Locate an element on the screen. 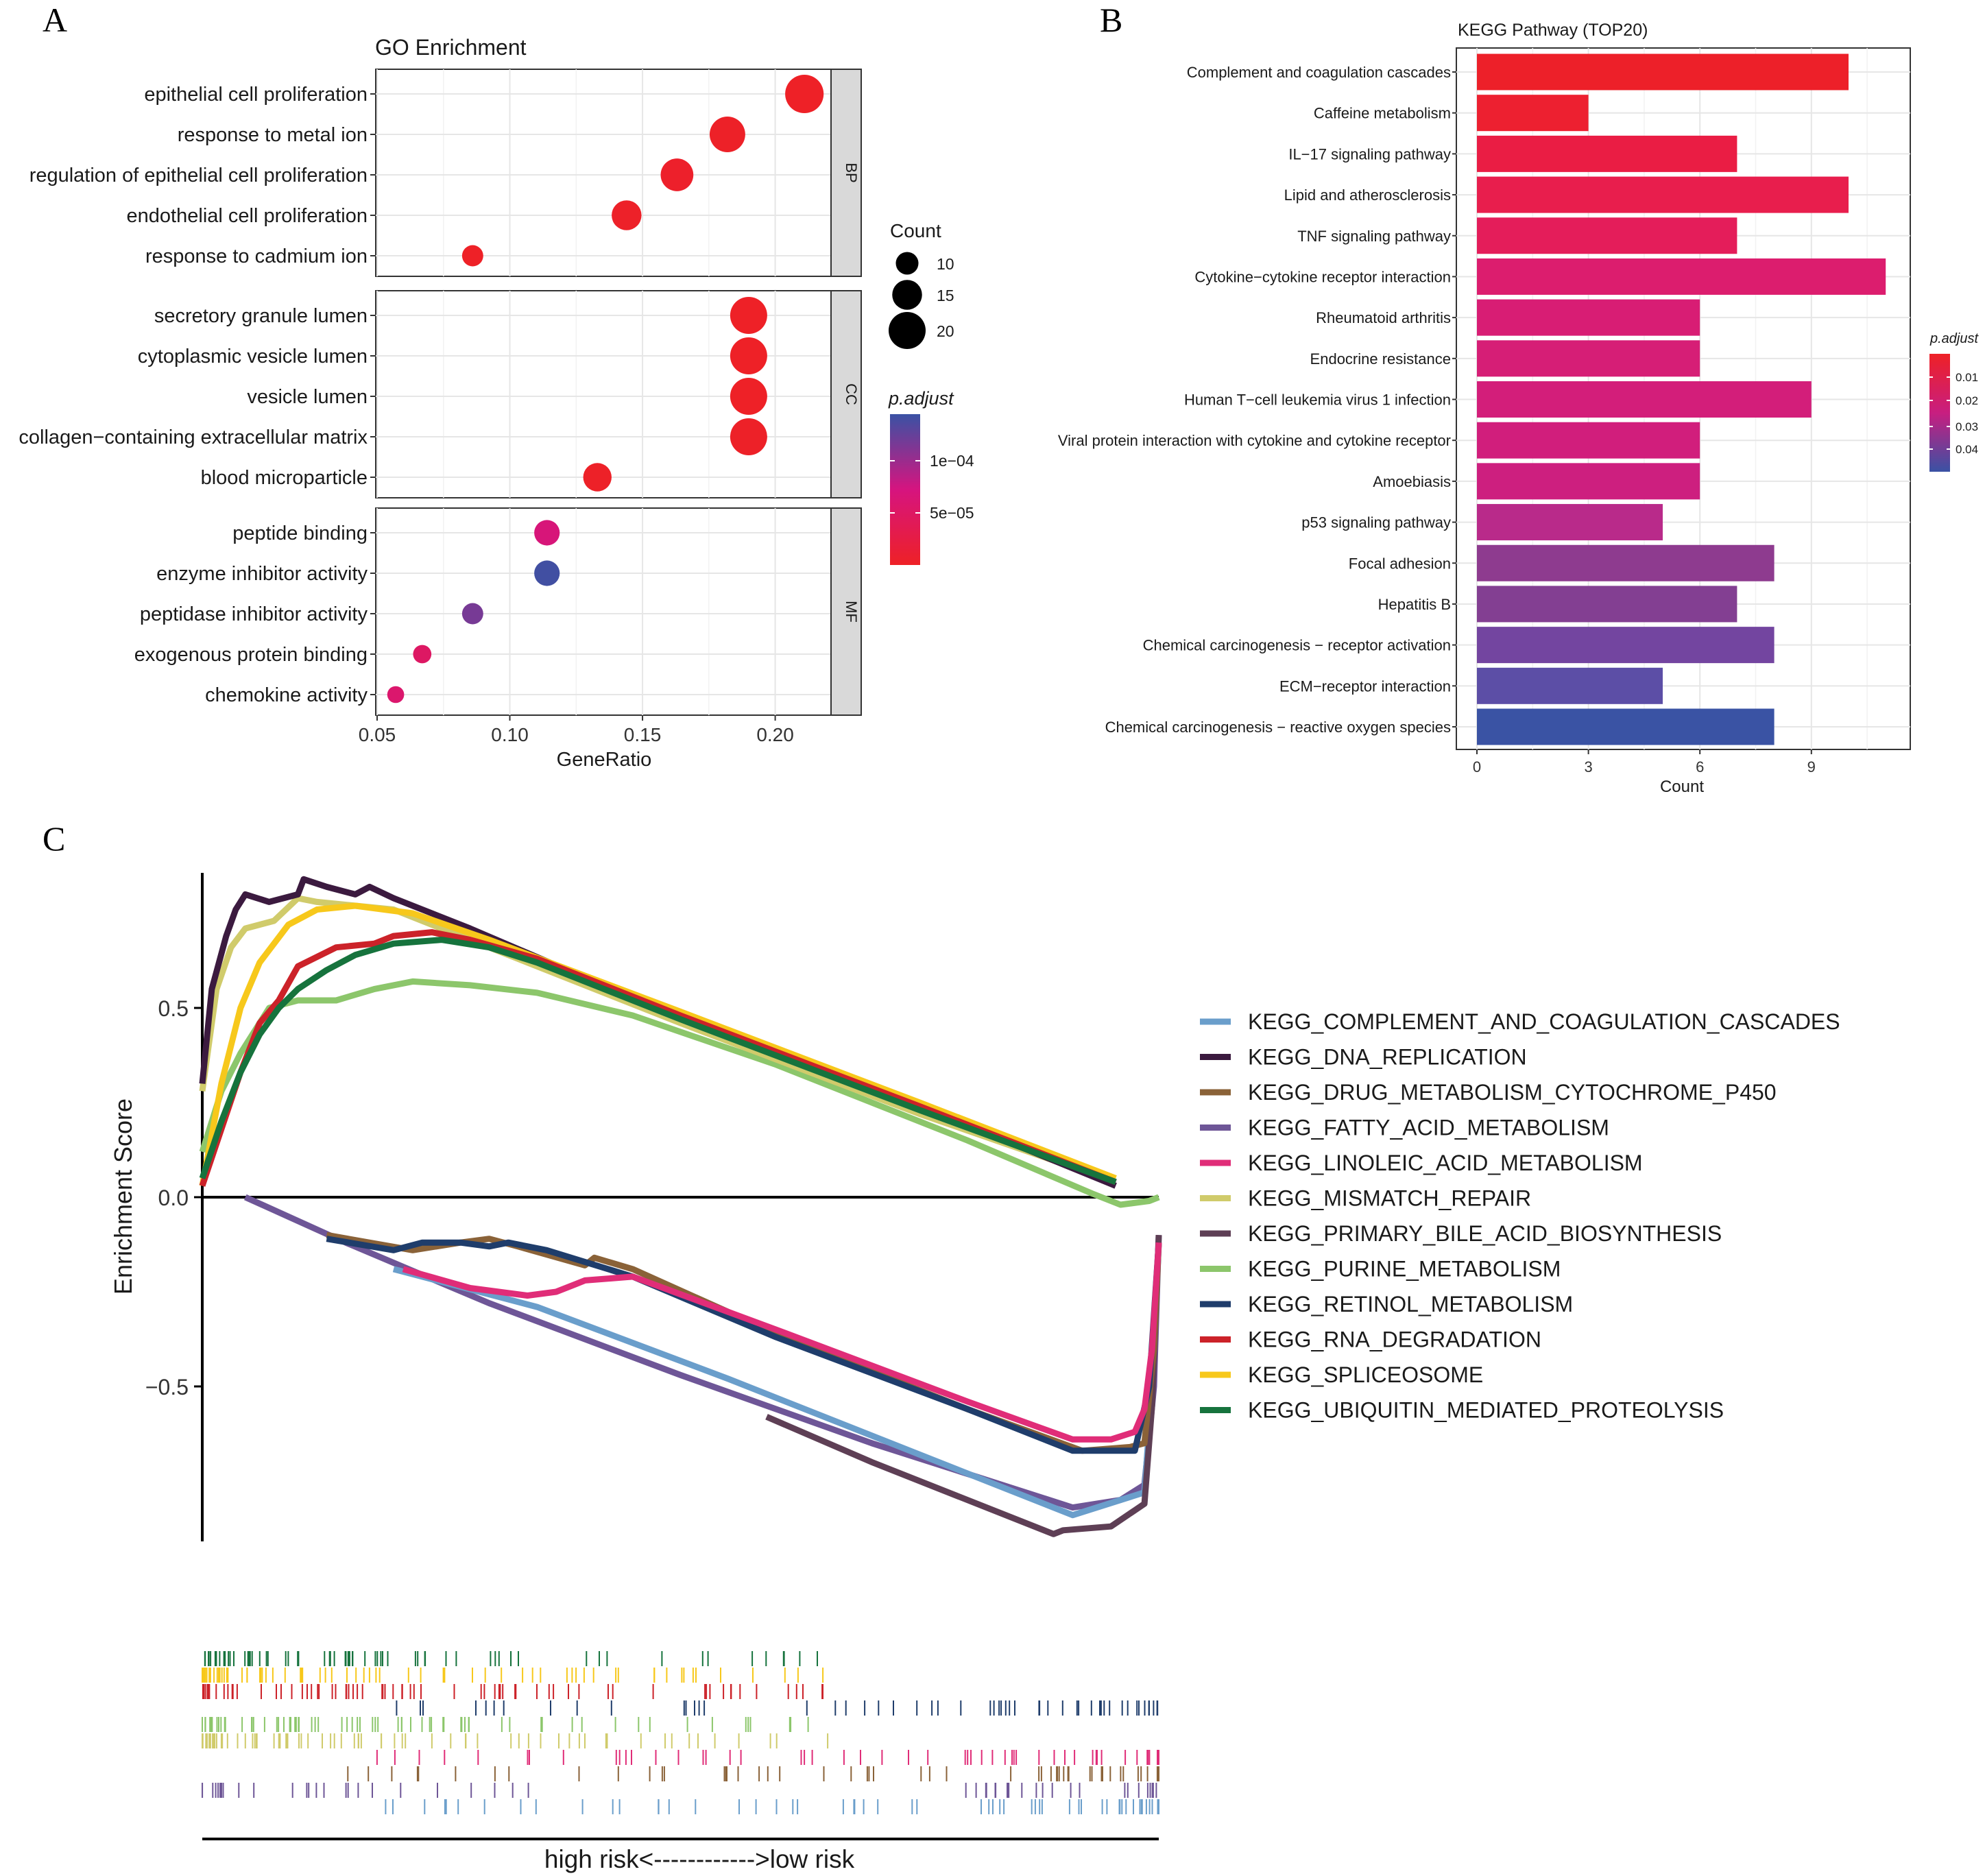 This screenshot has width=1985, height=1876. kegg-category-label: Caffeine metabolism is located at coordinates (1382, 113).